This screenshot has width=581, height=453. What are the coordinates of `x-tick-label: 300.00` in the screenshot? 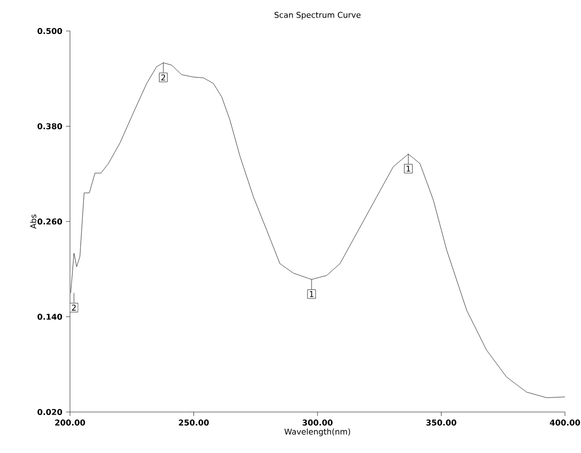 It's located at (317, 423).